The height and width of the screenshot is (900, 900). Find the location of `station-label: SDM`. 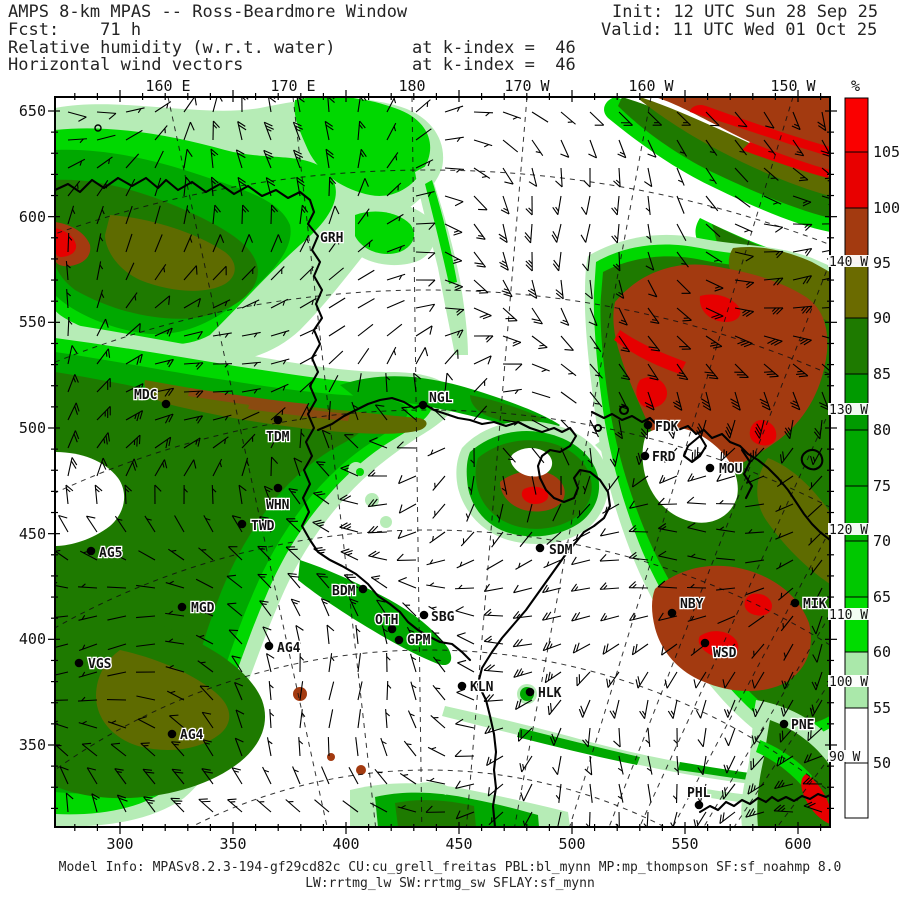

station-label: SDM is located at coordinates (561, 550).